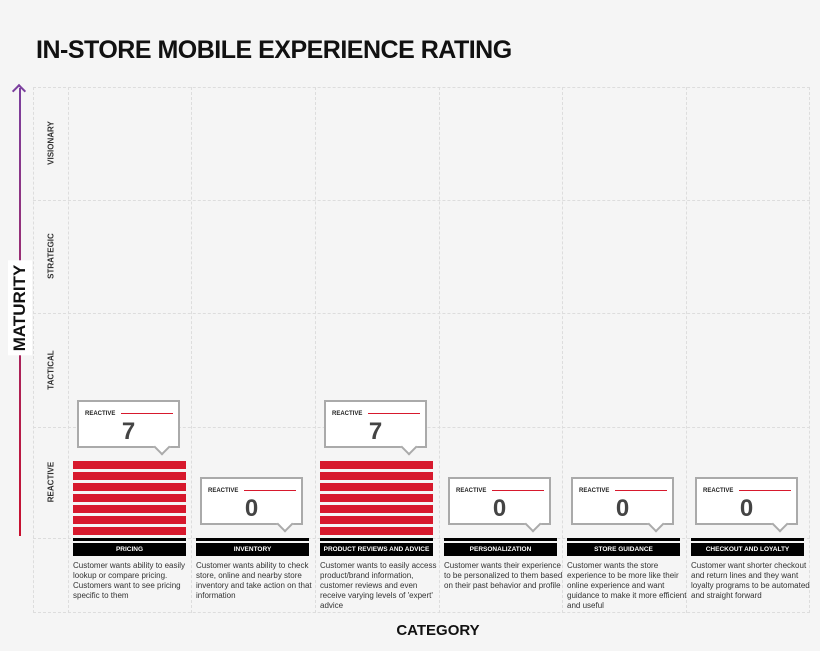 The width and height of the screenshot is (820, 651). What do you see at coordinates (438, 630) in the screenshot?
I see `x-axis-label: CATEGORY` at bounding box center [438, 630].